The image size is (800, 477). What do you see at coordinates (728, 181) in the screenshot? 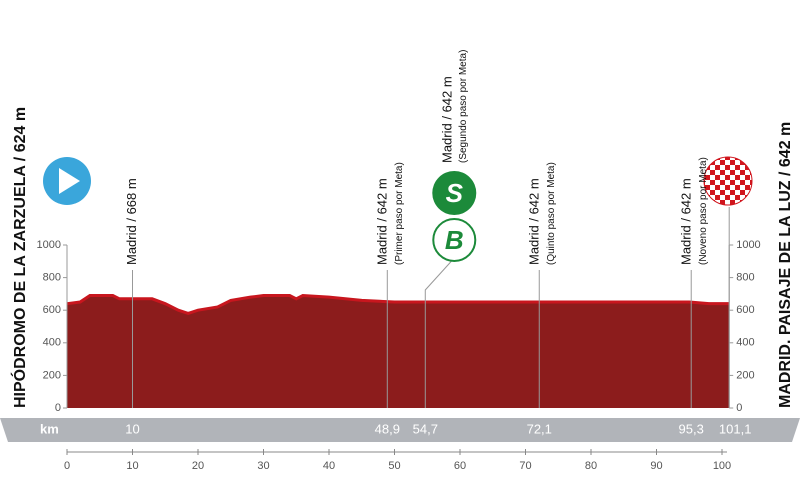
I see `finish-icon` at bounding box center [728, 181].